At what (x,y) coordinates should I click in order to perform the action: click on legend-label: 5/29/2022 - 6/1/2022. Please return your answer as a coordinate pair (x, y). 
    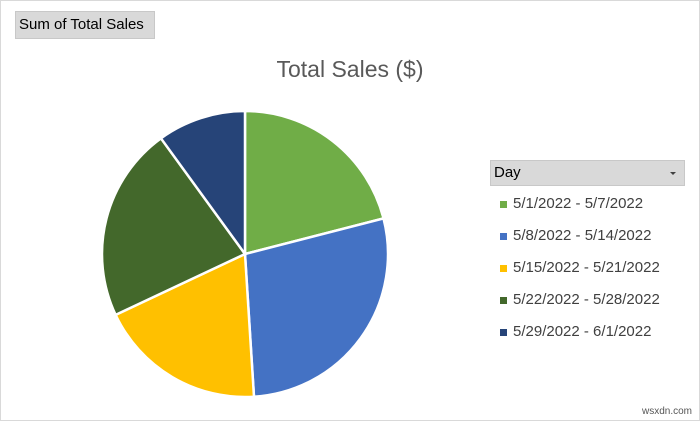
    Looking at the image, I should click on (582, 331).